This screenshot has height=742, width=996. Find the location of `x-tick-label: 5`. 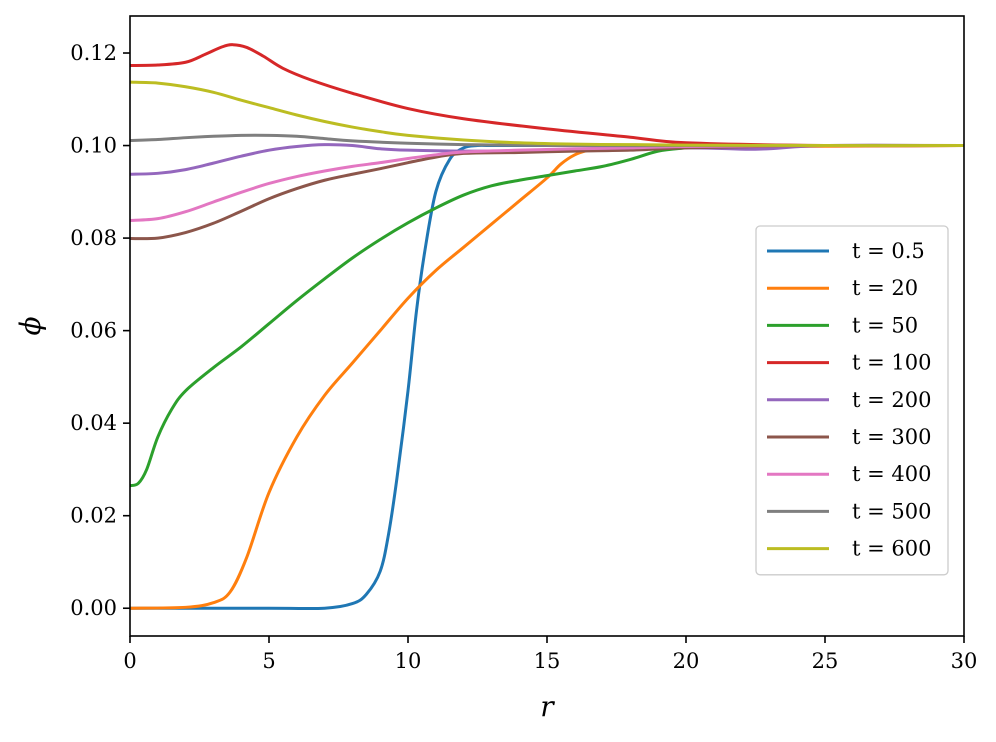

x-tick-label: 5 is located at coordinates (268, 661).